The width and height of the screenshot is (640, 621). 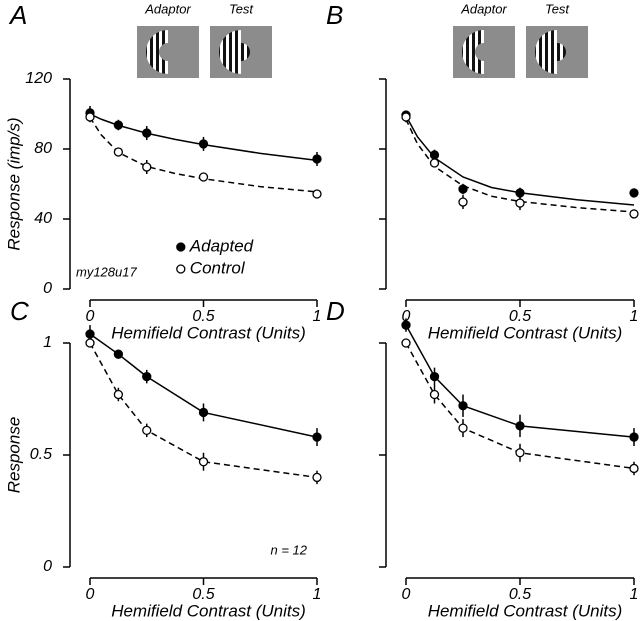 What do you see at coordinates (43, 148) in the screenshot?
I see `y-tick-label: 80` at bounding box center [43, 148].